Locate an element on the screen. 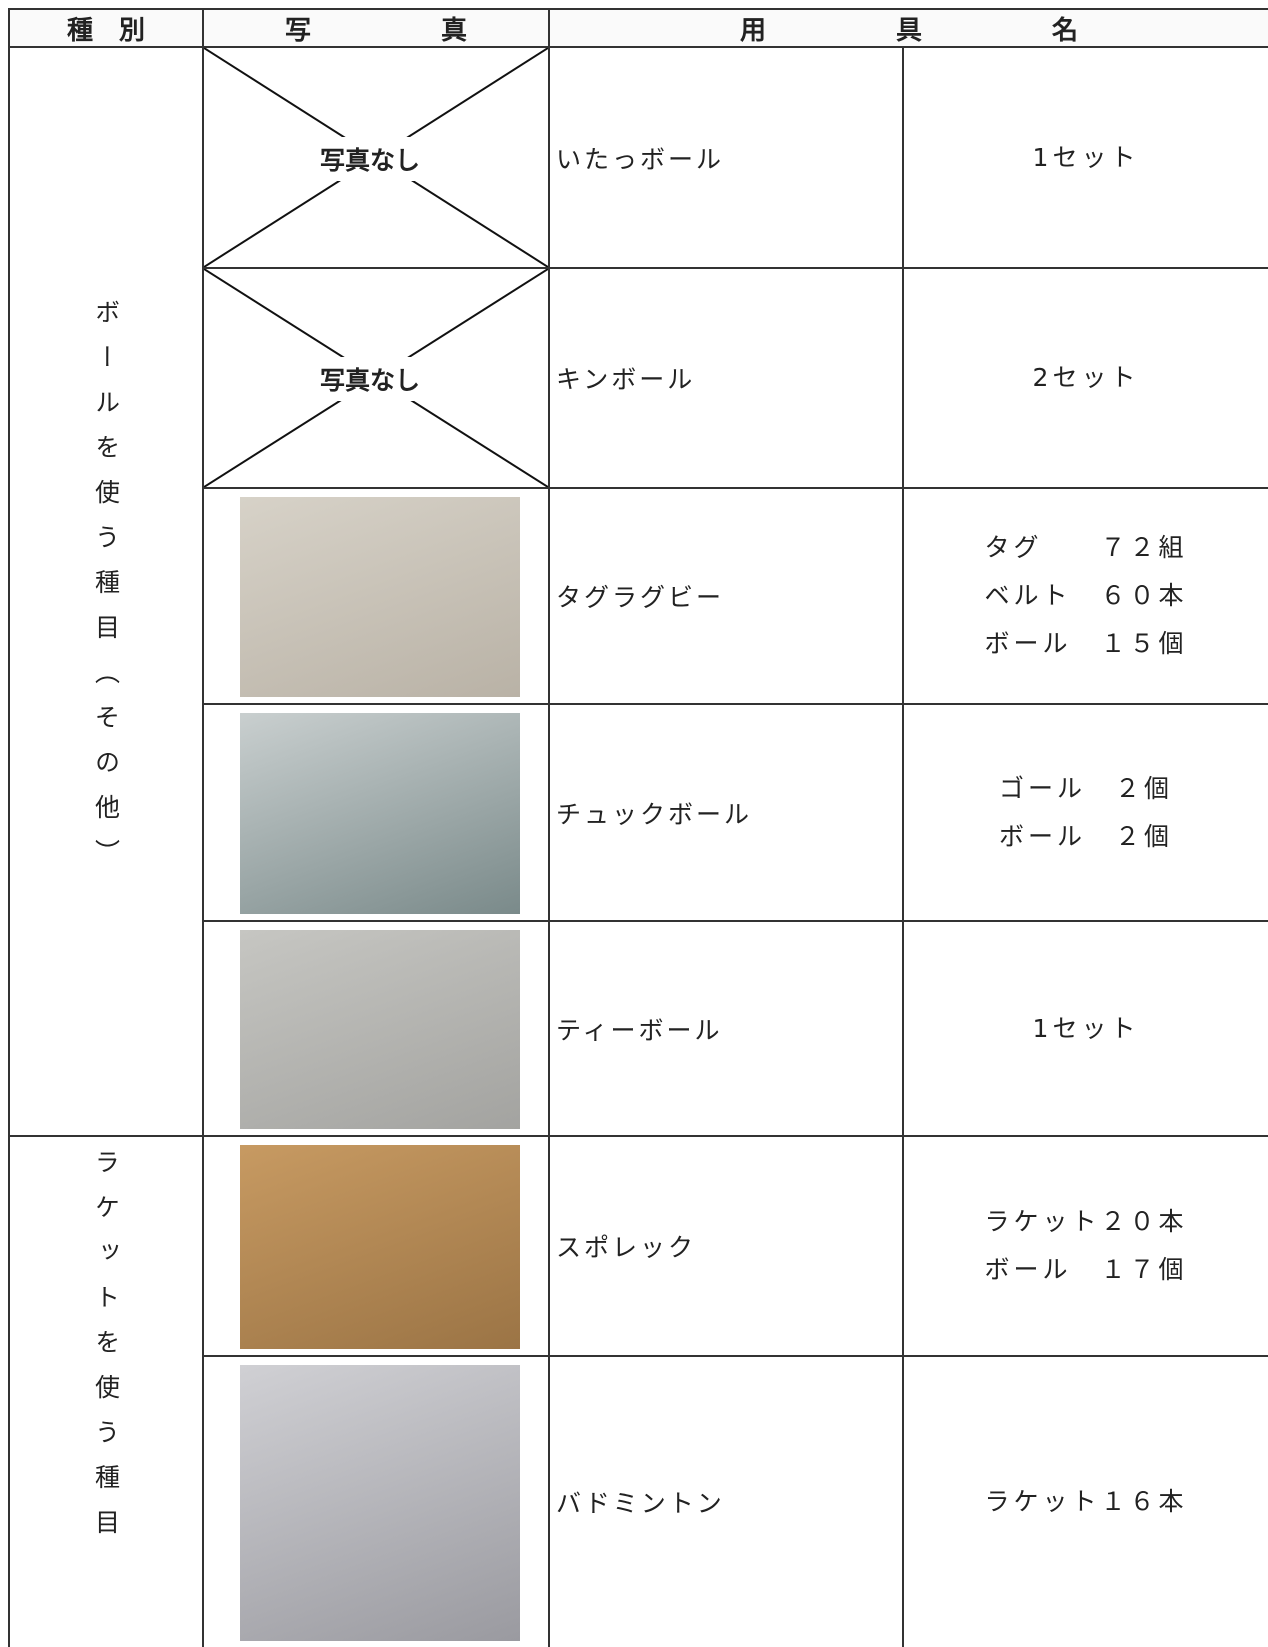  item-name: ティーボール is located at coordinates (725, 1027).